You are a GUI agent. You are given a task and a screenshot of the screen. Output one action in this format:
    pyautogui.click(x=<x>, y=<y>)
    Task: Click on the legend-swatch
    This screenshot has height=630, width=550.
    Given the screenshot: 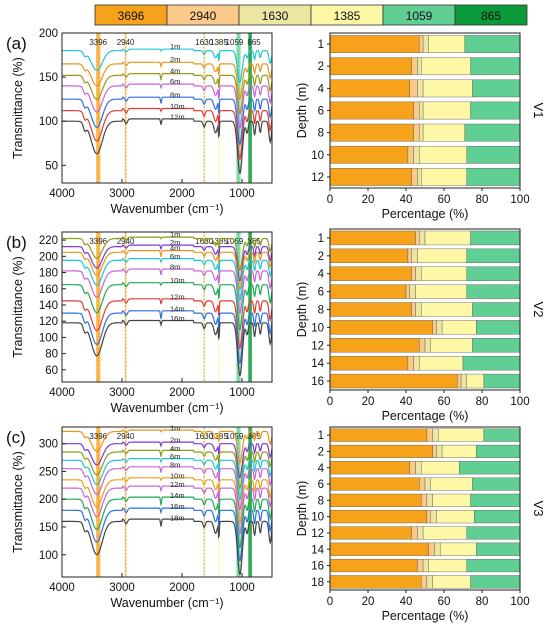 What is the action you would take?
    pyautogui.click(x=491, y=15)
    